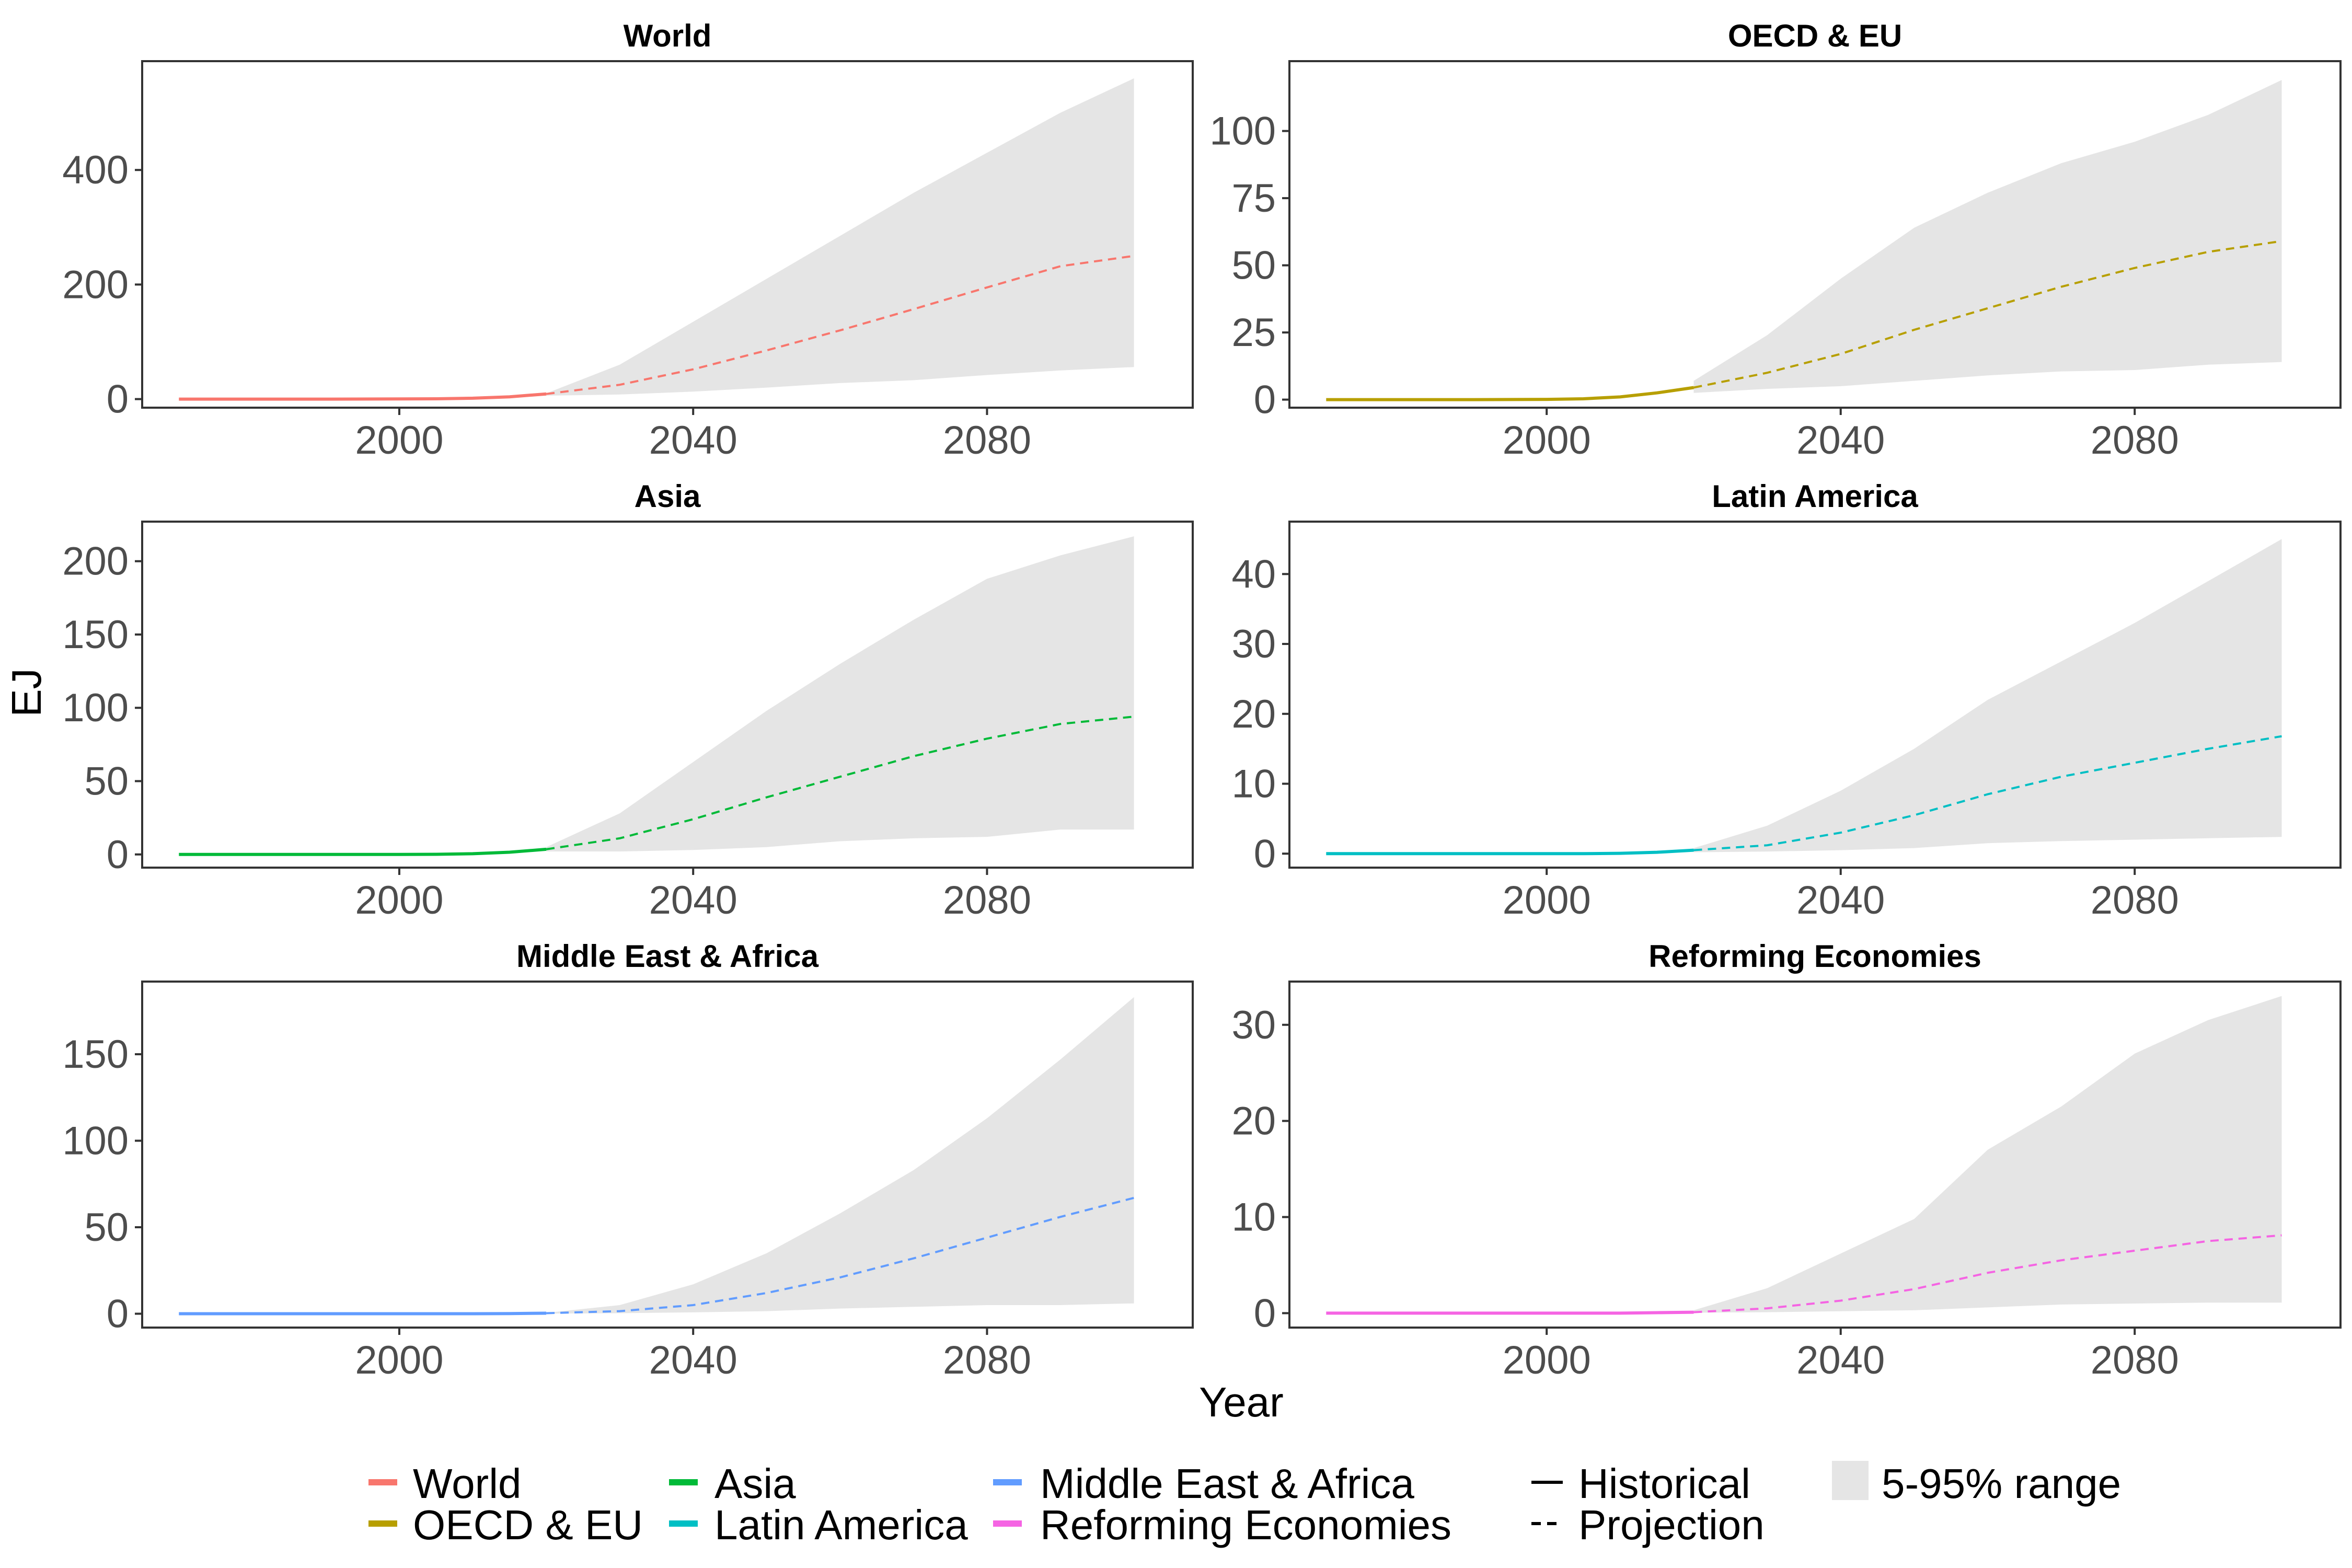 The image size is (2352, 1568). What do you see at coordinates (1664, 1483) in the screenshot?
I see `legend-label-historical: Historical` at bounding box center [1664, 1483].